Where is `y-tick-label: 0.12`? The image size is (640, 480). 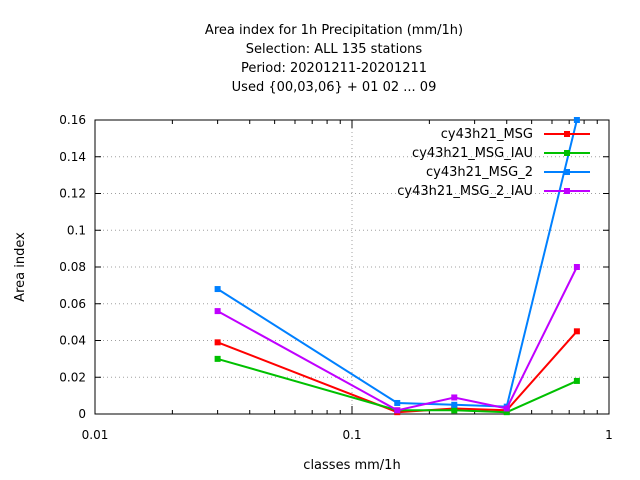 y-tick-label: 0.12 is located at coordinates (72, 194).